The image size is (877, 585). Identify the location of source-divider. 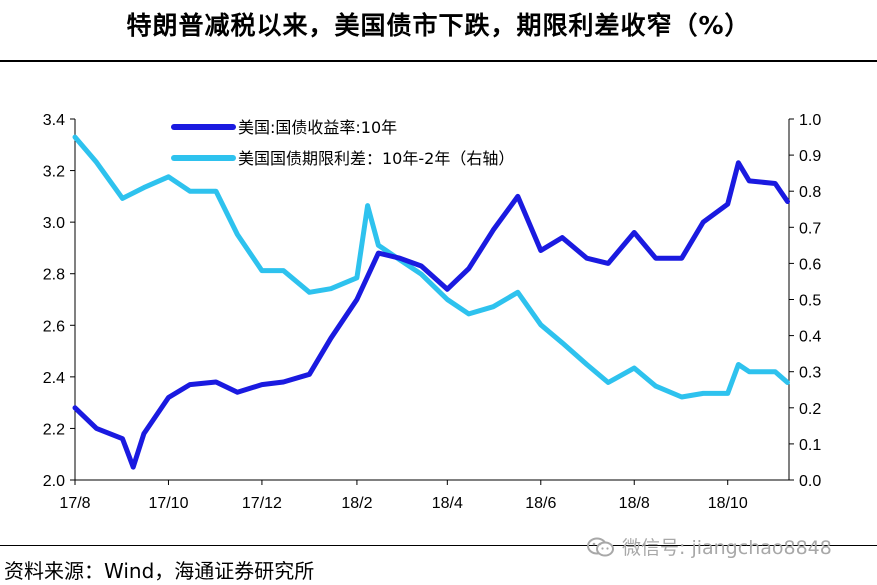
(438, 545).